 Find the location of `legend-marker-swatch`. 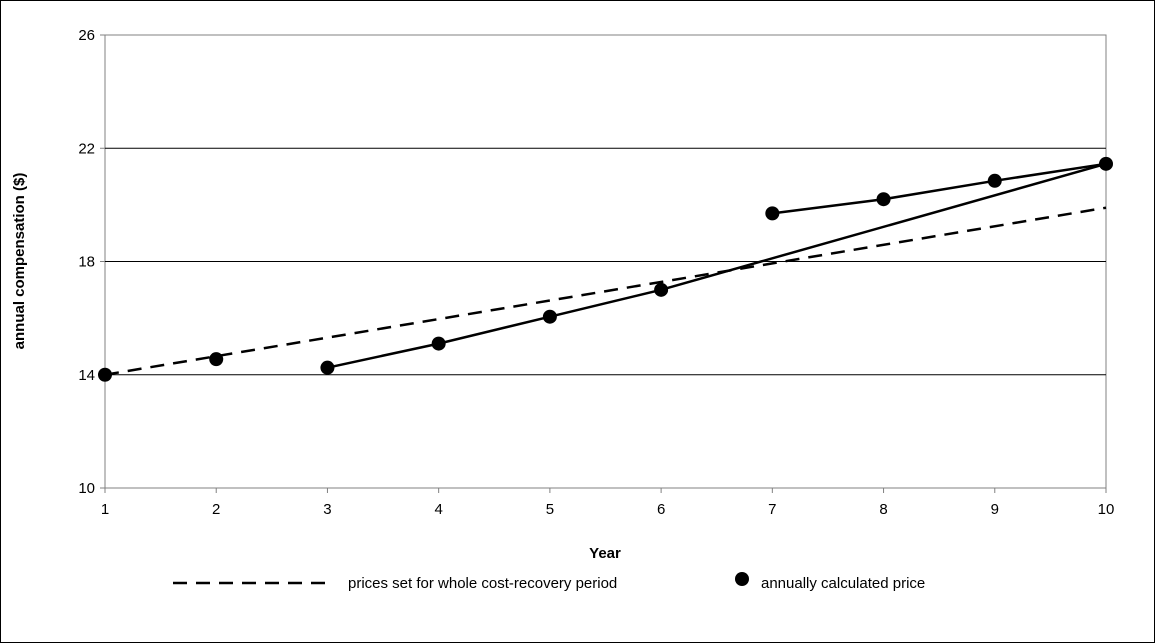

legend-marker-swatch is located at coordinates (742, 579).